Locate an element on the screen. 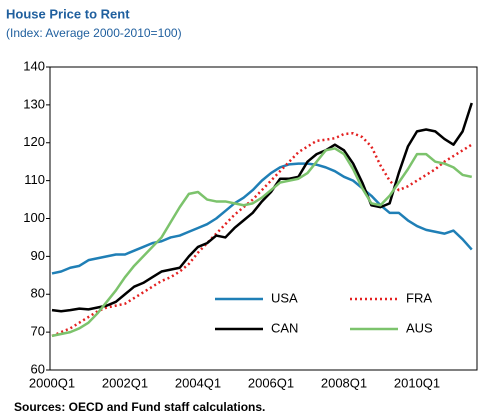 Image resolution: width=479 pixels, height=419 pixels. y-tick-label: 110 is located at coordinates (34, 179).